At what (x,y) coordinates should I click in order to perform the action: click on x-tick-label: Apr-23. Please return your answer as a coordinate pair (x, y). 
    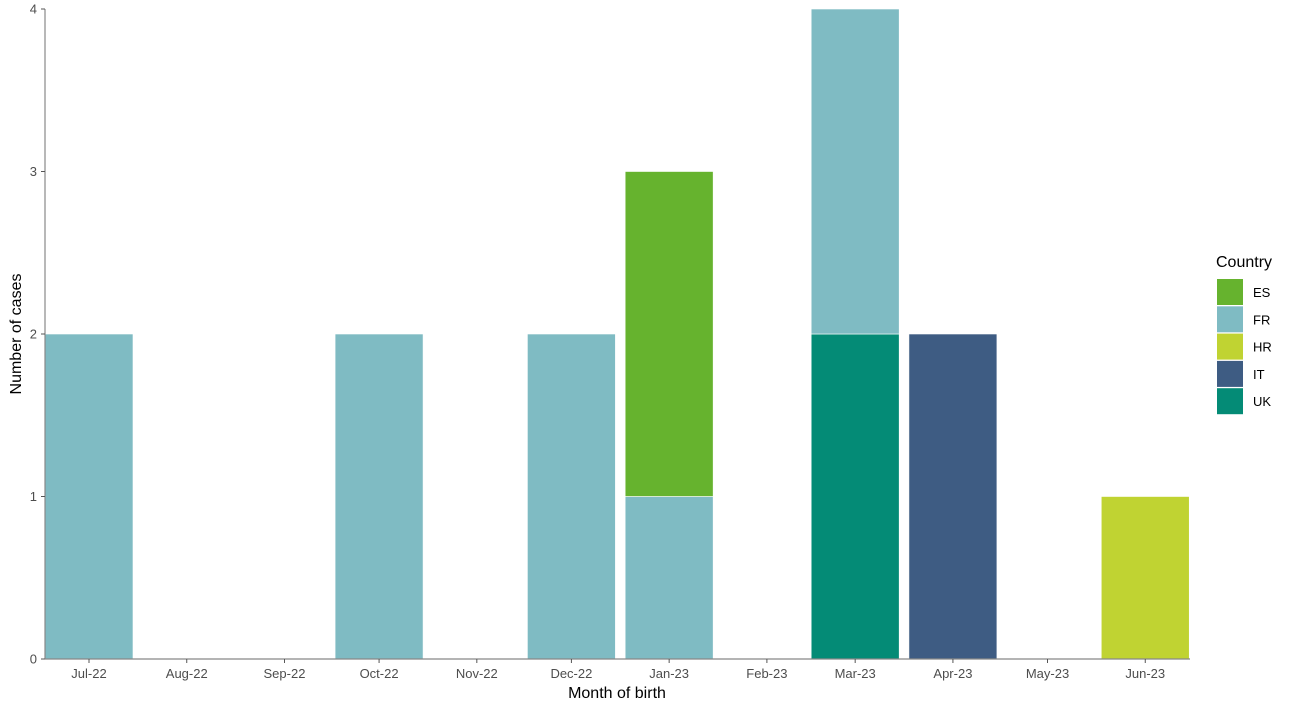
    Looking at the image, I should click on (952, 673).